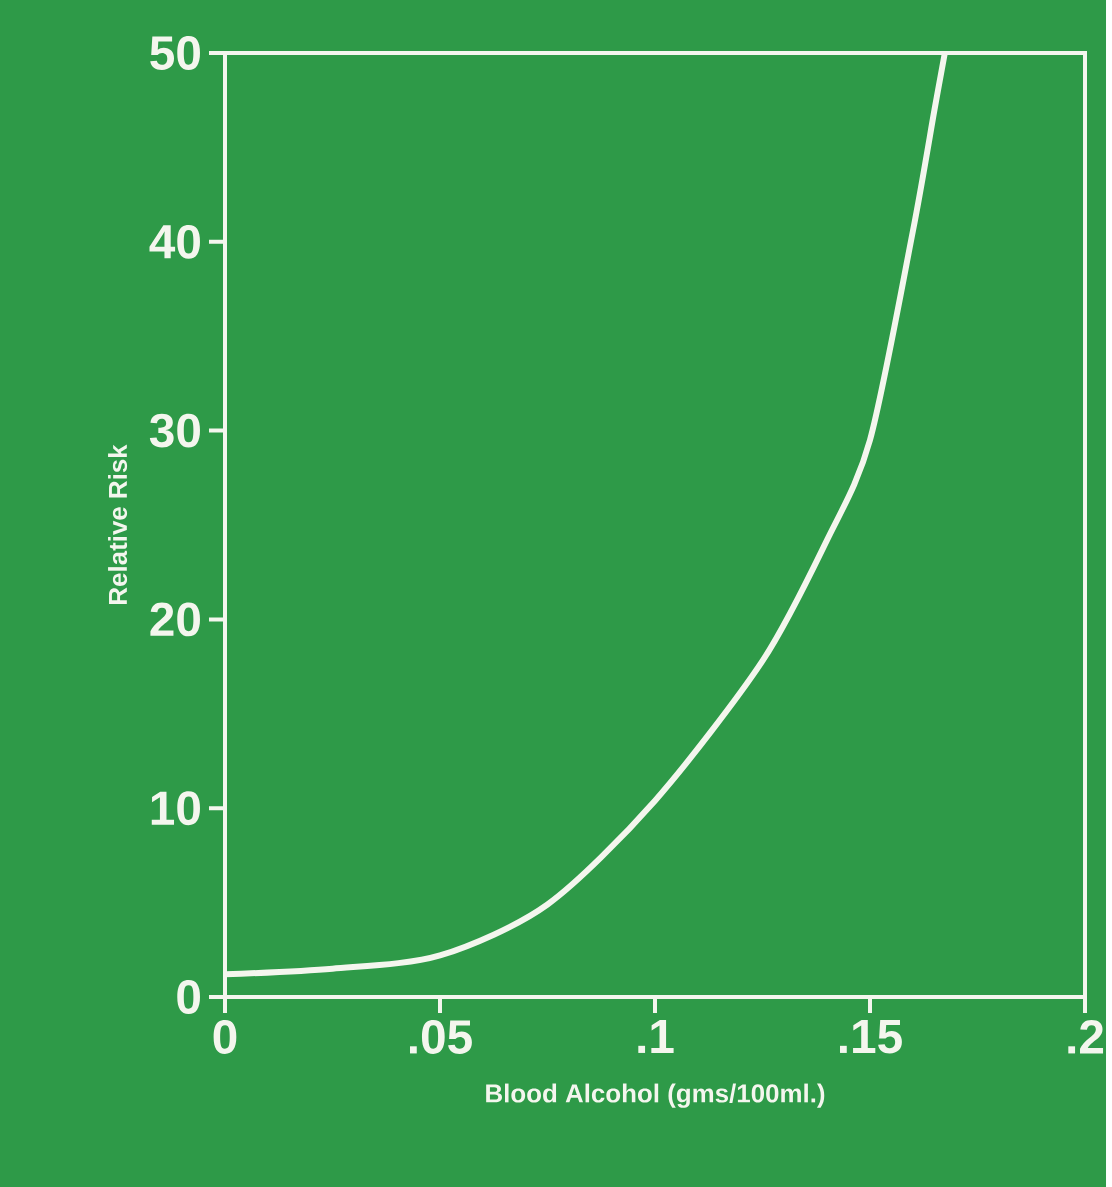  Describe the element at coordinates (656, 1036) in the screenshot. I see `x-tick-label: .1` at that location.